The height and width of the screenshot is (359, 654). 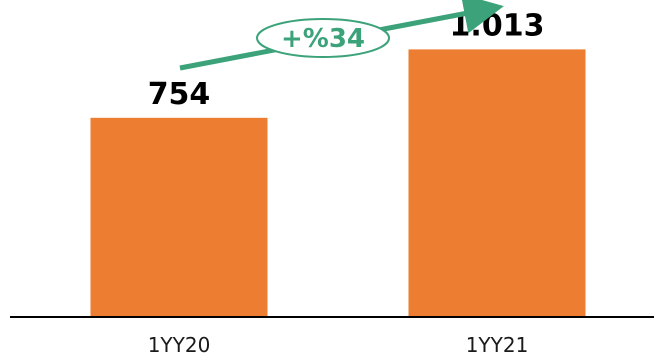 What do you see at coordinates (338, 345) in the screenshot?
I see `category-labels-group: 1YY20 1YY21` at bounding box center [338, 345].